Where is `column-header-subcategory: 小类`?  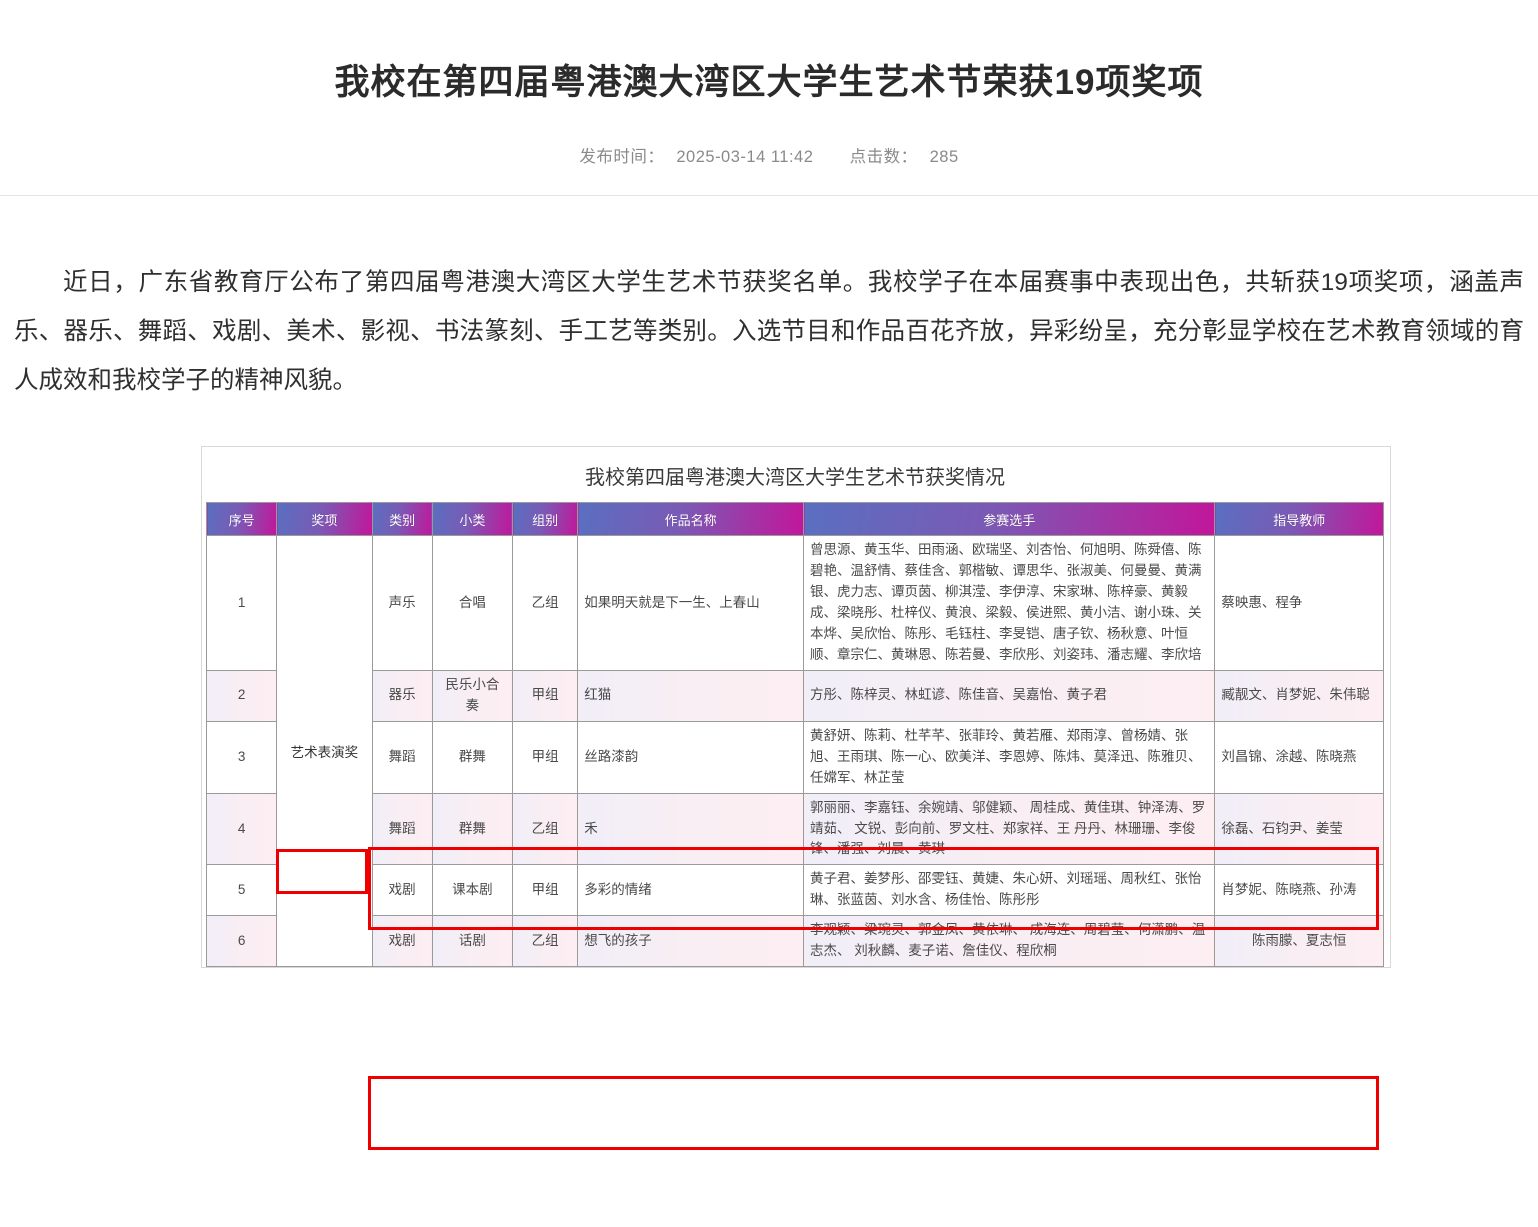
column-header-subcategory: 小类 is located at coordinates (472, 519).